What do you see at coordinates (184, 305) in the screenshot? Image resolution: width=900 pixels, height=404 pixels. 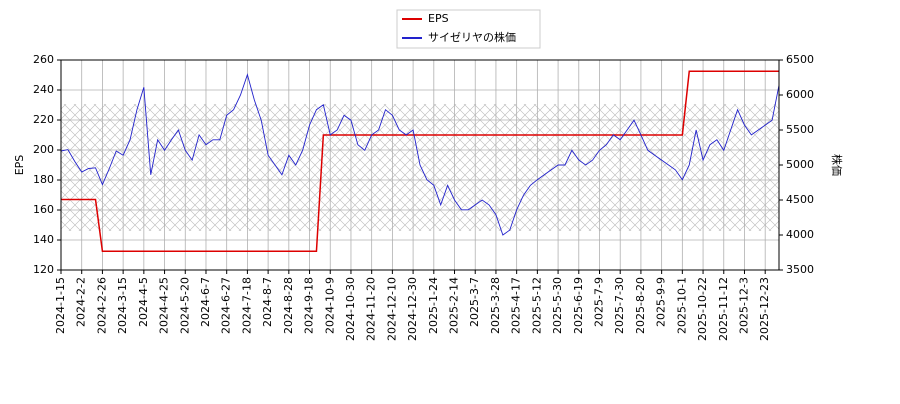 I see `x-tick-label: 2024-5-20` at bounding box center [184, 305].